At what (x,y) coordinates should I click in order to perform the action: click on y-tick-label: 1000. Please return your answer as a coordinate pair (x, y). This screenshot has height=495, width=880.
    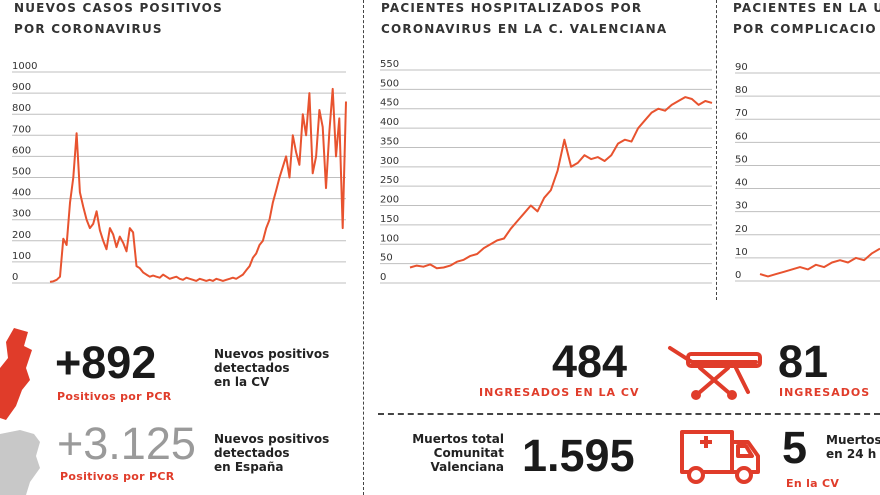
    Looking at the image, I should click on (24, 66).